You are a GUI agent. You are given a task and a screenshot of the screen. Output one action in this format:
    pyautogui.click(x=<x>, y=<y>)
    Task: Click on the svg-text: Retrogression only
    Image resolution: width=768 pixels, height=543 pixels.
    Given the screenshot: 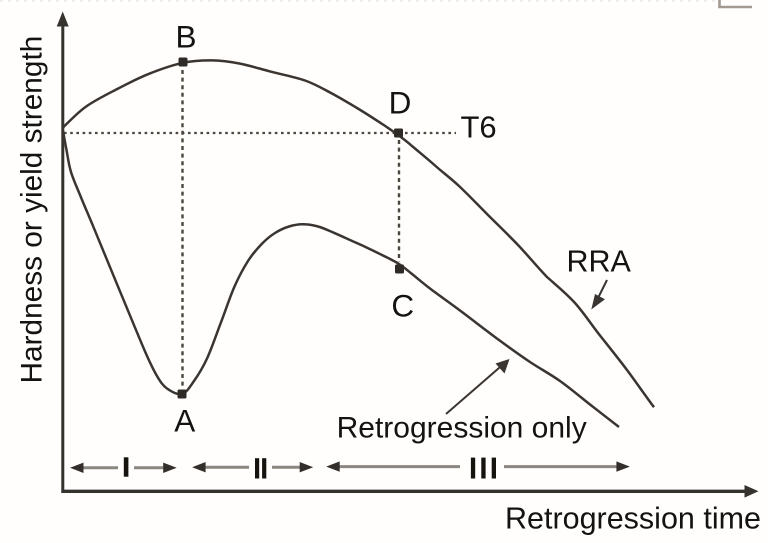 What is the action you would take?
    pyautogui.click(x=462, y=428)
    